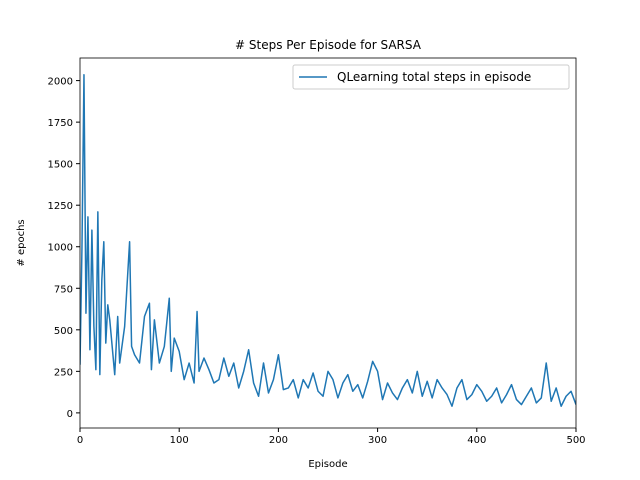  I want to click on y-tick-label: 0, so click(70, 414).